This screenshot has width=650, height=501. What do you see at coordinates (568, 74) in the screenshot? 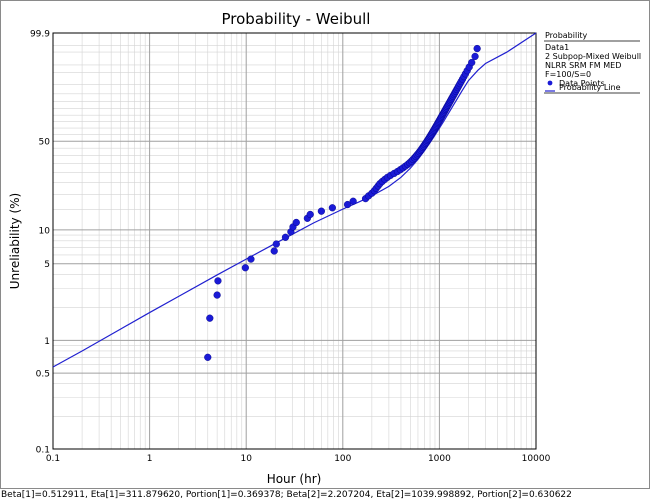
I see `legend-info-counts: F=100/S=0` at bounding box center [568, 74].